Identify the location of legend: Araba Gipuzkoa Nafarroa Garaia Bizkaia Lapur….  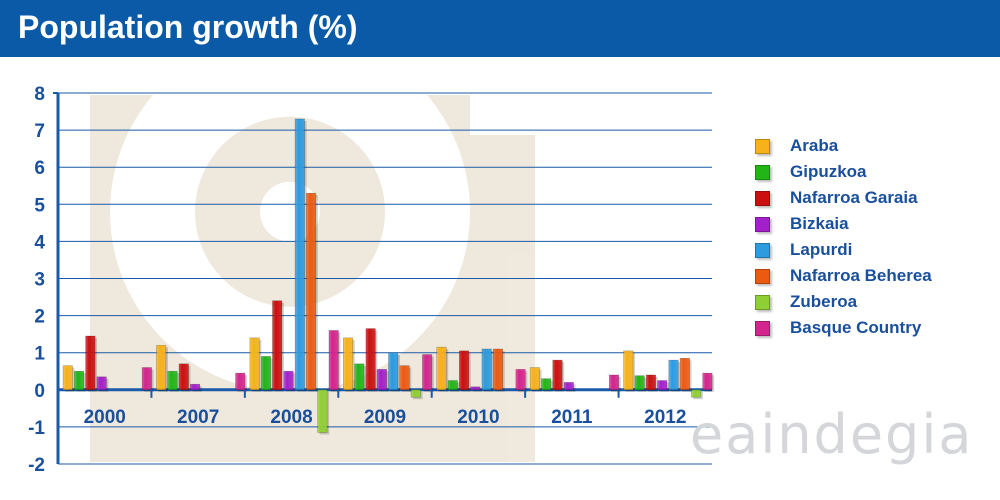
(843, 237).